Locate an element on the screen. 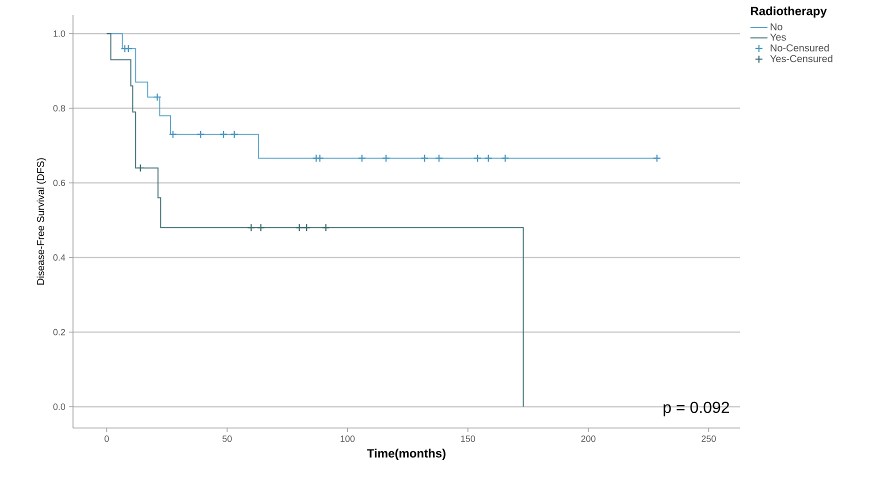  legend-title: Radiotherapy is located at coordinates (789, 12).